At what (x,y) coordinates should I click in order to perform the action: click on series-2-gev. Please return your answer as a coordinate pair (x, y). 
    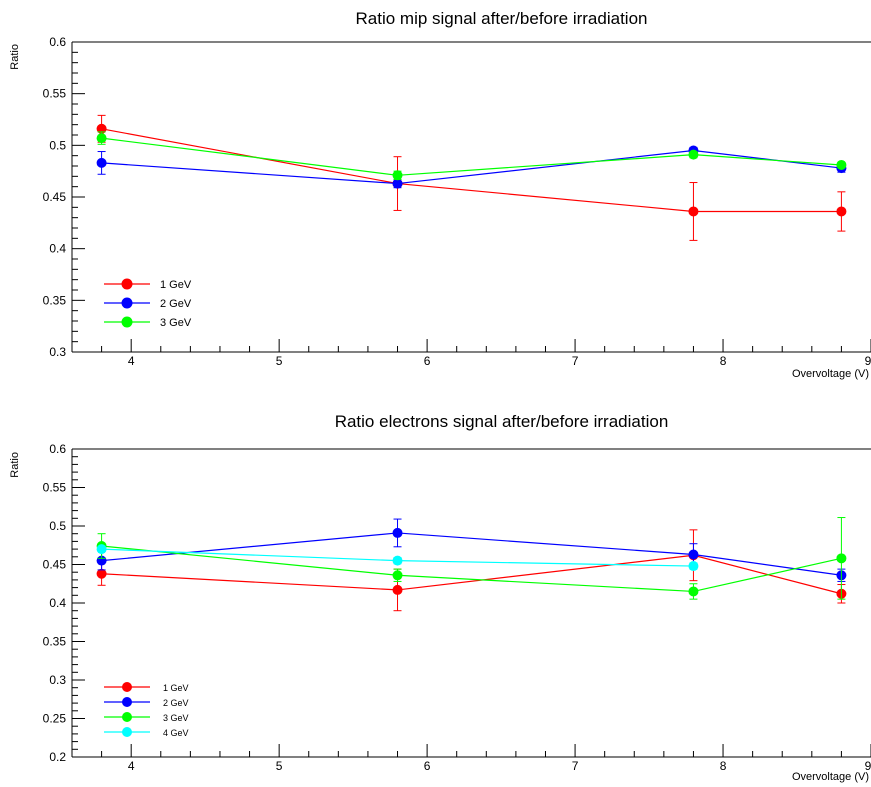
    Looking at the image, I should click on (471, 550).